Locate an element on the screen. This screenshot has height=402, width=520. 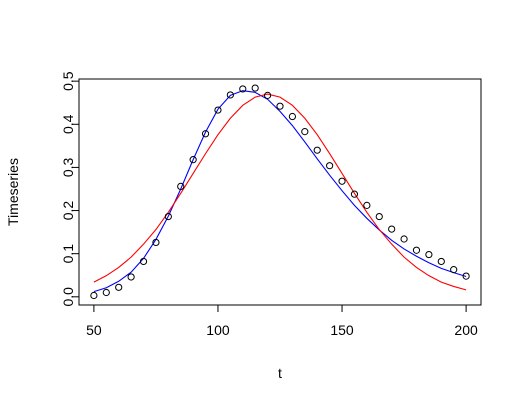
x-axis: 50 100 150 200 is located at coordinates (282, 321).